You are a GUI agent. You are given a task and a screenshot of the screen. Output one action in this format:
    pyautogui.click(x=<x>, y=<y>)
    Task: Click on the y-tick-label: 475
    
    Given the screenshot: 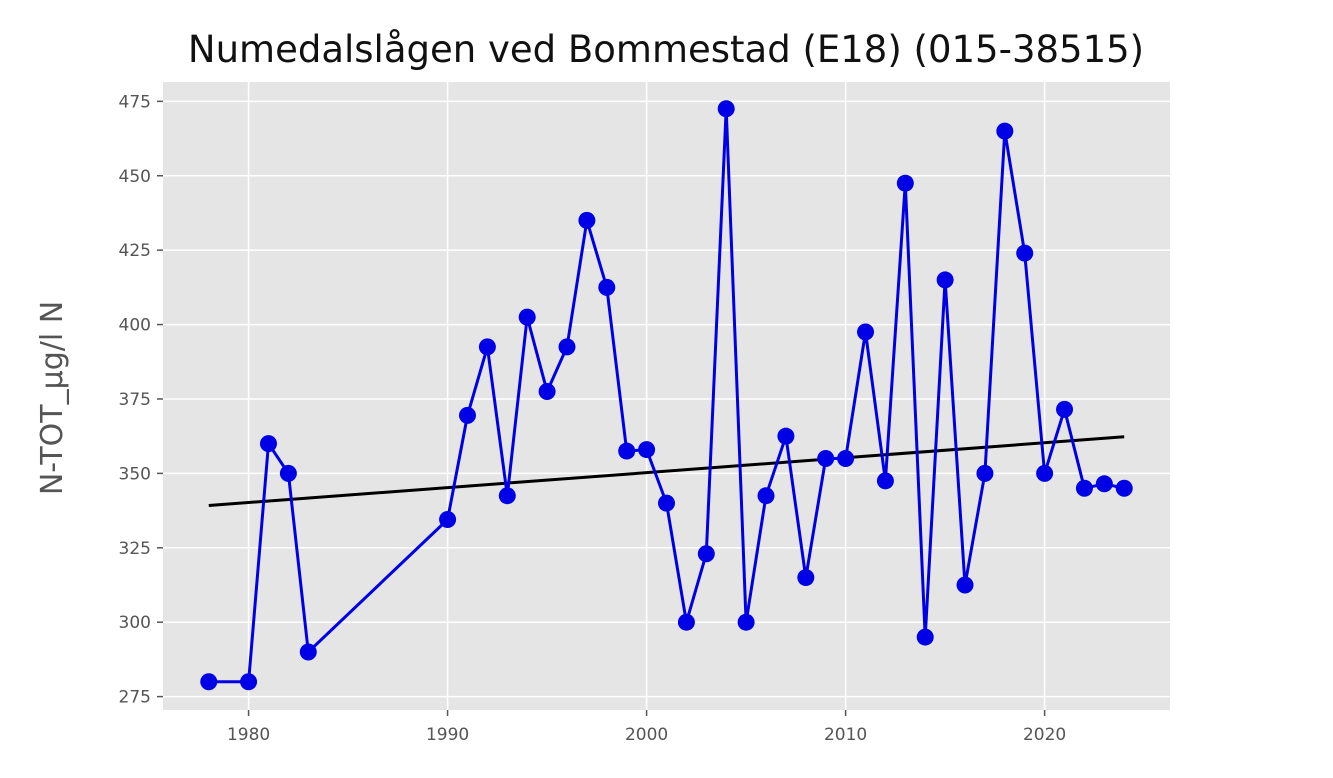 What is the action you would take?
    pyautogui.click(x=135, y=102)
    